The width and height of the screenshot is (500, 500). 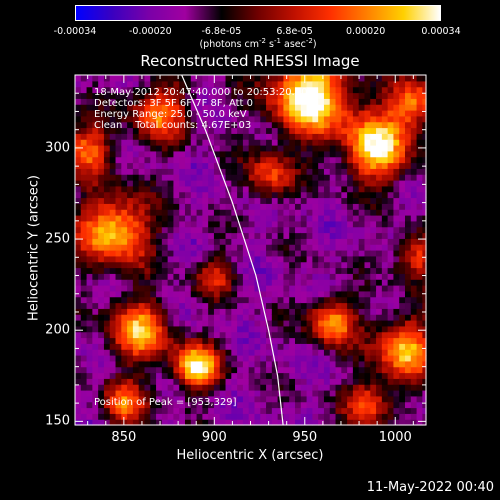 What do you see at coordinates (174, 103) in the screenshot?
I see `info-detectors: Detectors: 3F 5F 6F 7F 8F, Att 0` at bounding box center [174, 103].